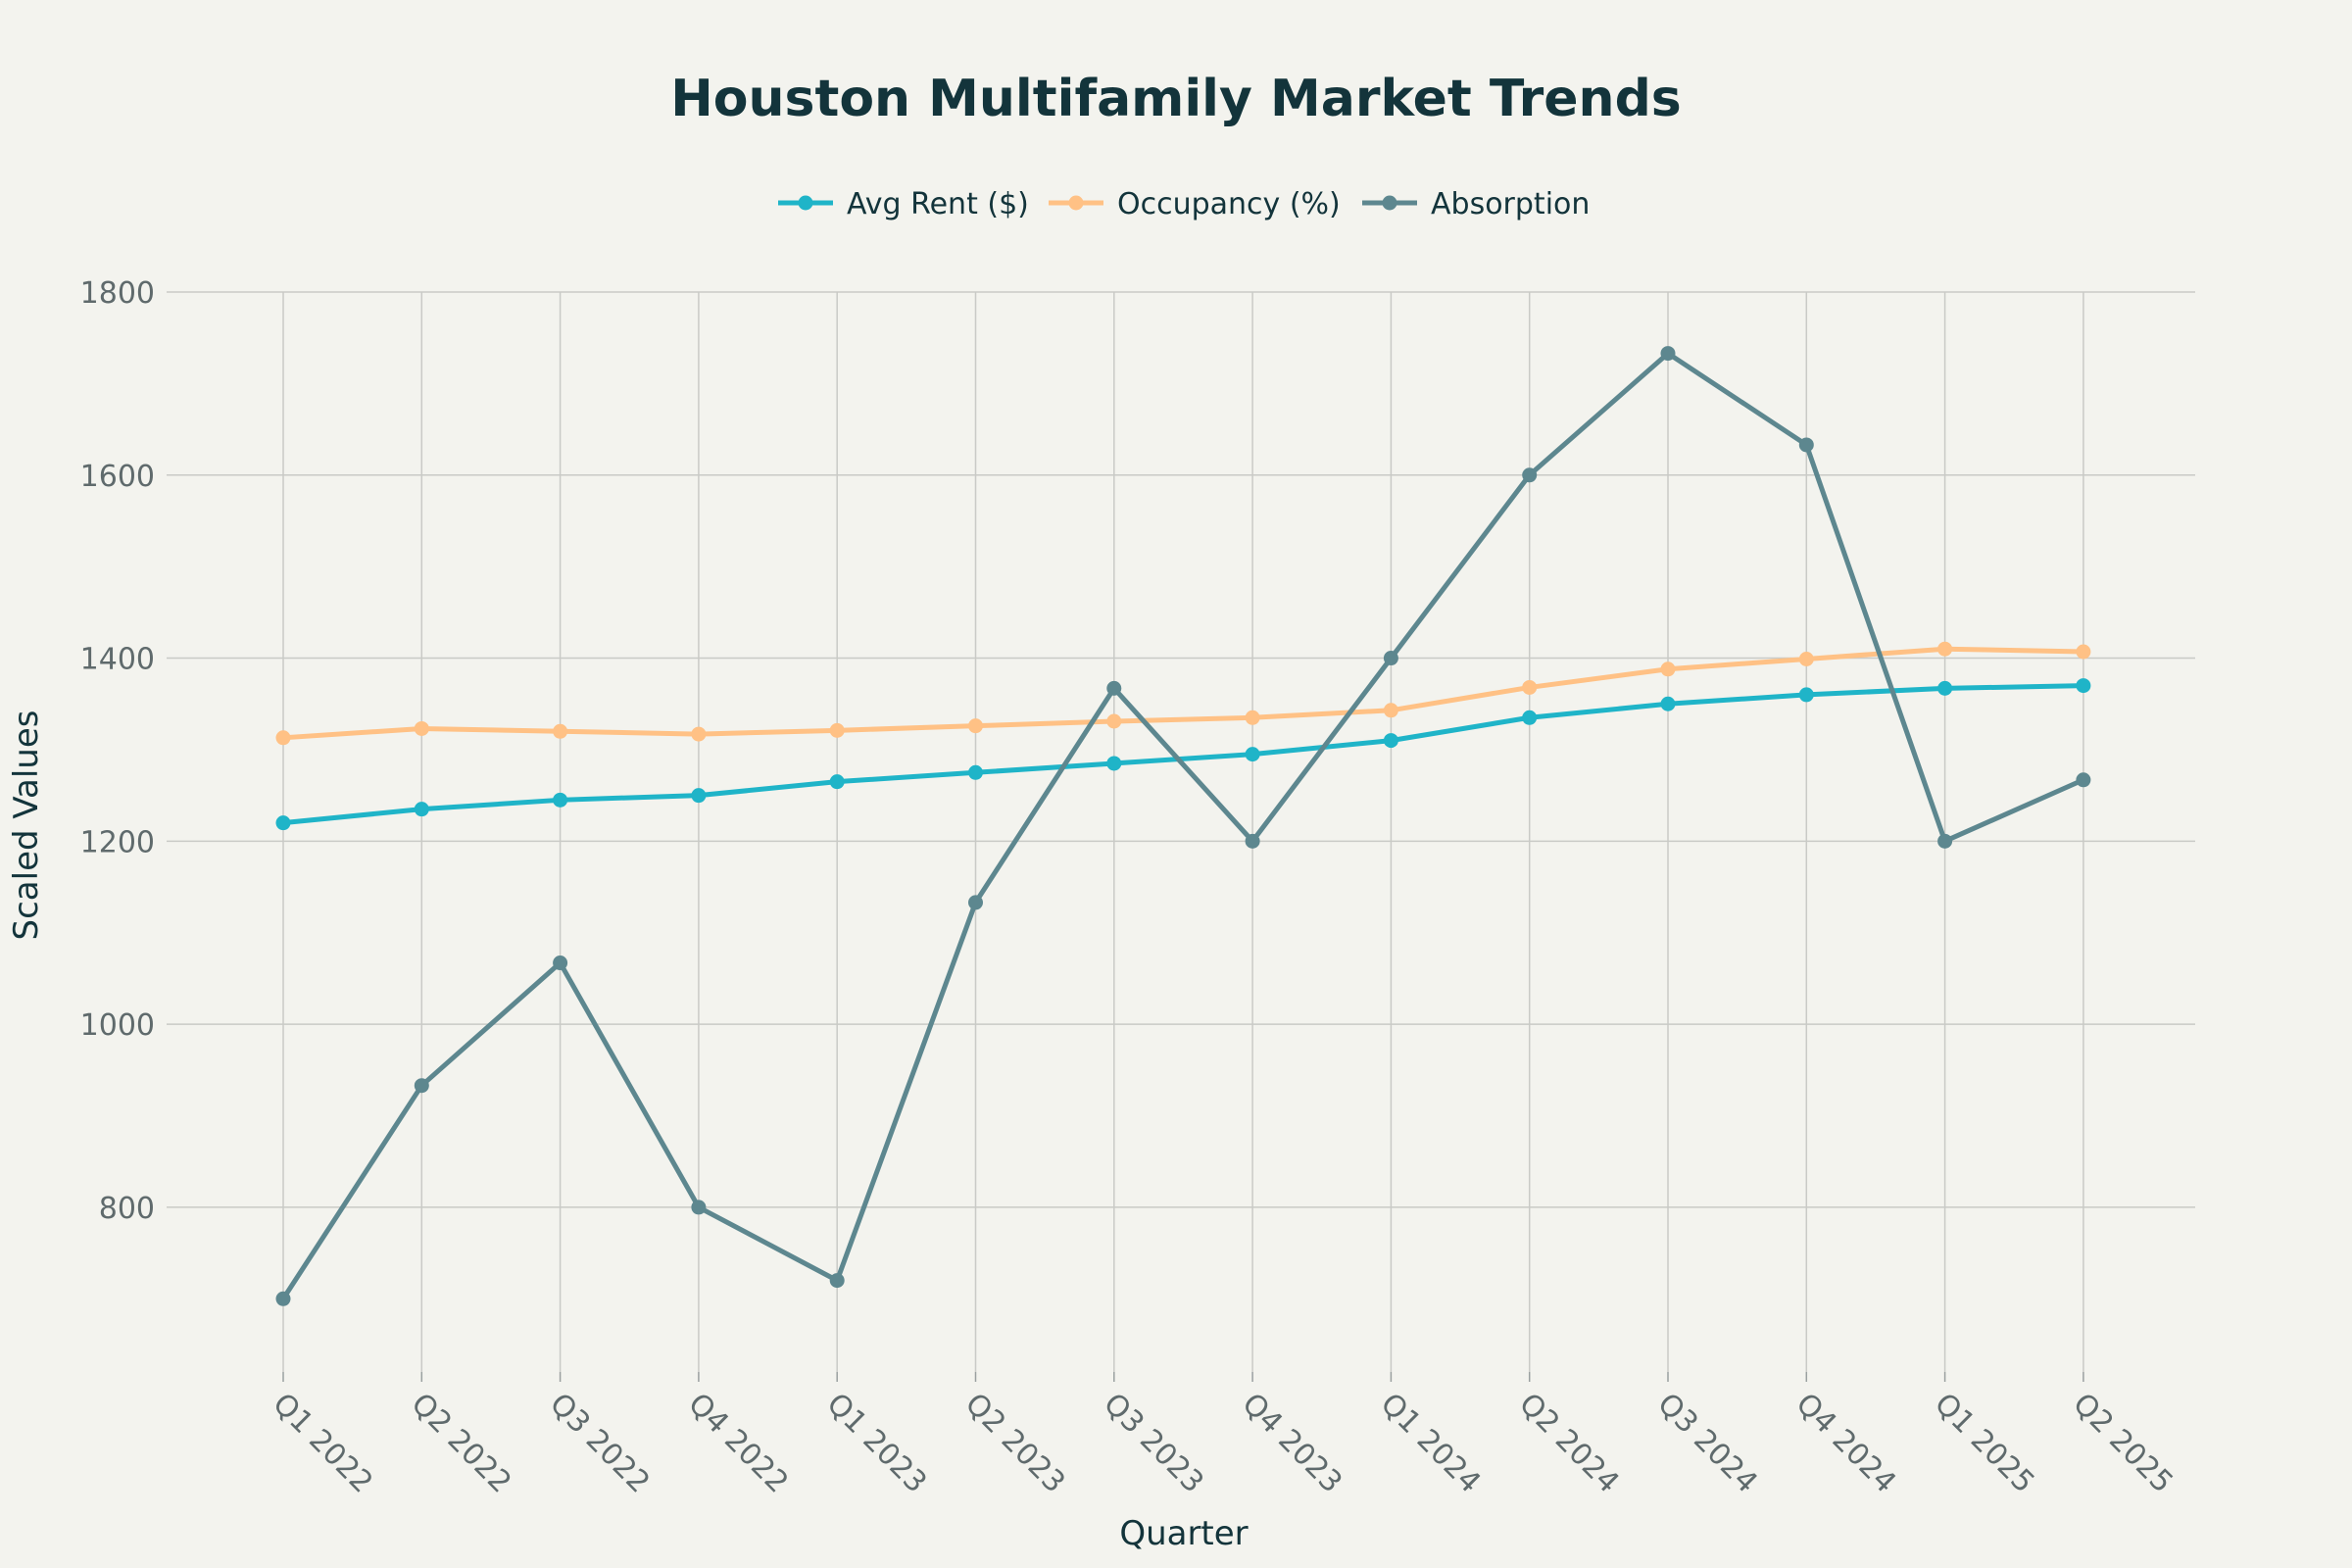 The image size is (2352, 1568). What do you see at coordinates (1431, 1443) in the screenshot?
I see `x-tick-label: Q1 2024` at bounding box center [1431, 1443].